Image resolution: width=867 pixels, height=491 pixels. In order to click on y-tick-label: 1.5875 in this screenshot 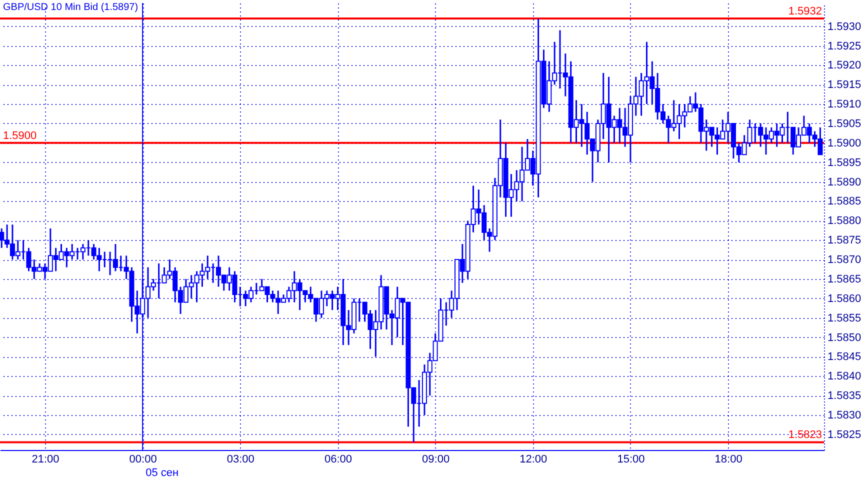, I will do `click(845, 240)`.